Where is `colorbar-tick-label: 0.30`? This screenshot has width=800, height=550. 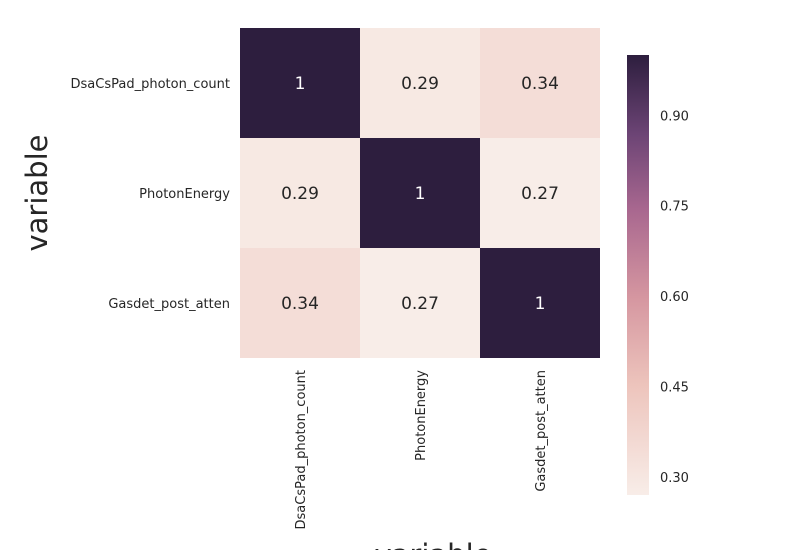 colorbar-tick-label: 0.30 is located at coordinates (674, 478).